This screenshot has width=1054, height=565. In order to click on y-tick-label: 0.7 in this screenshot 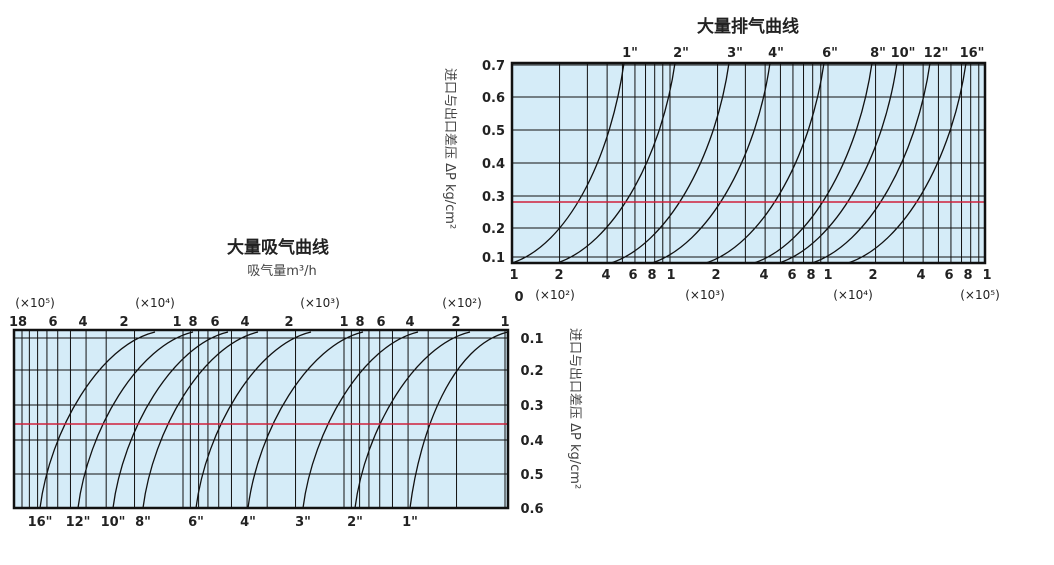, I will do `click(493, 66)`.